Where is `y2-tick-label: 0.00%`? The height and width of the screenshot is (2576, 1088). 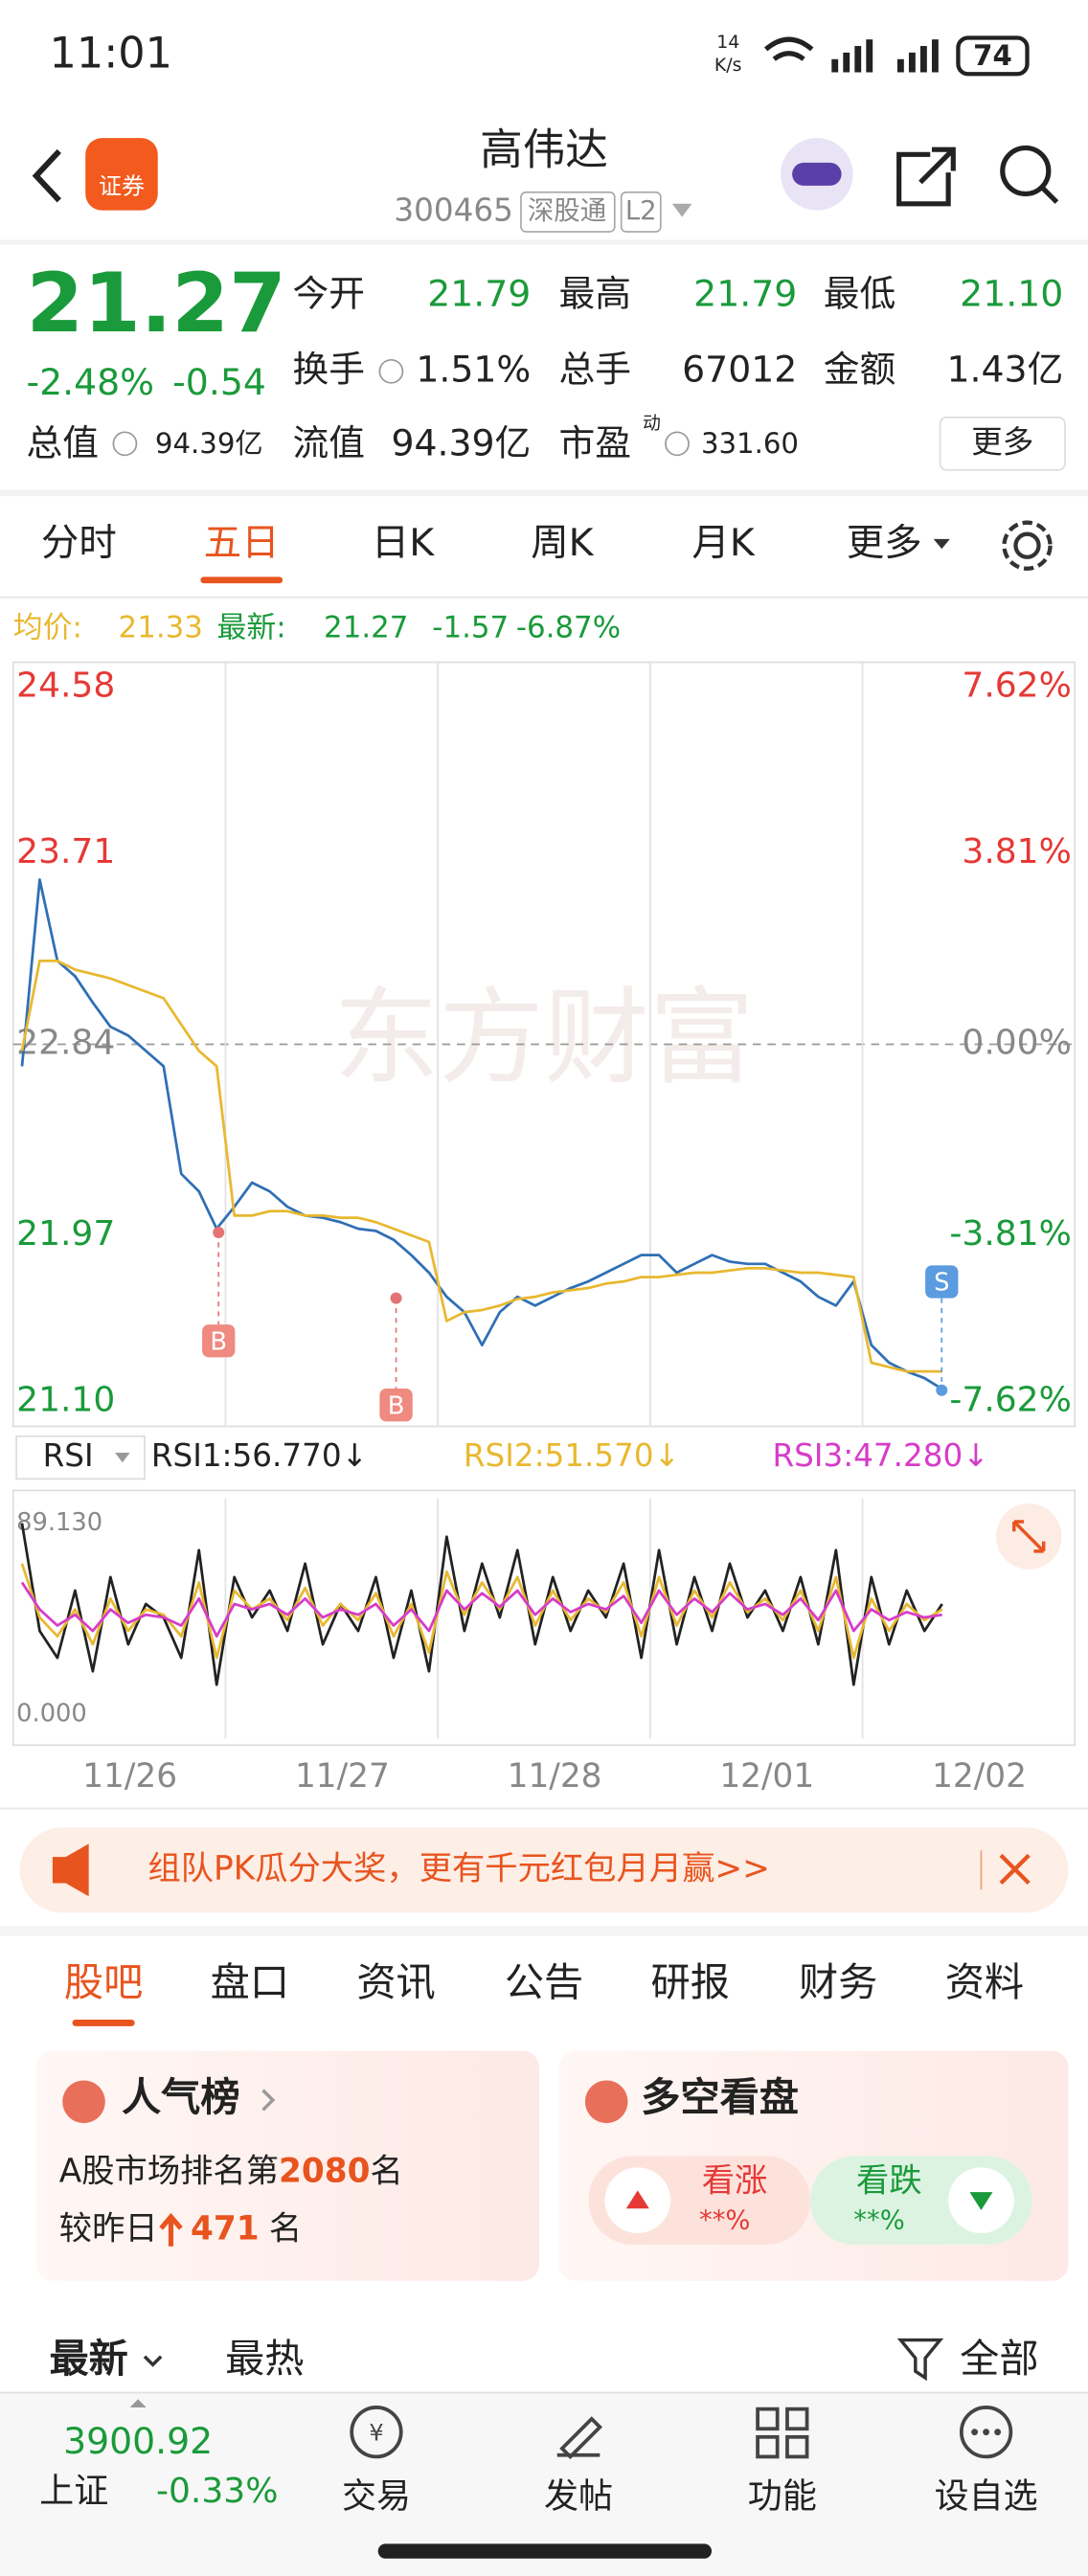
y2-tick-label: 0.00% is located at coordinates (1016, 1043).